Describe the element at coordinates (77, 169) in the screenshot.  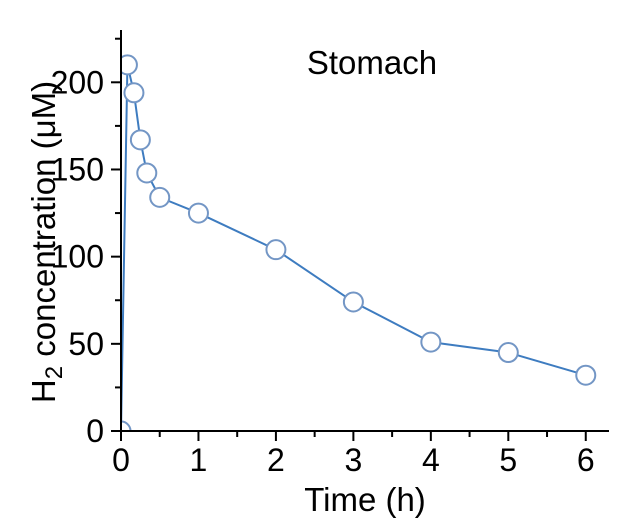
I see `y-tick-label: 150` at that location.